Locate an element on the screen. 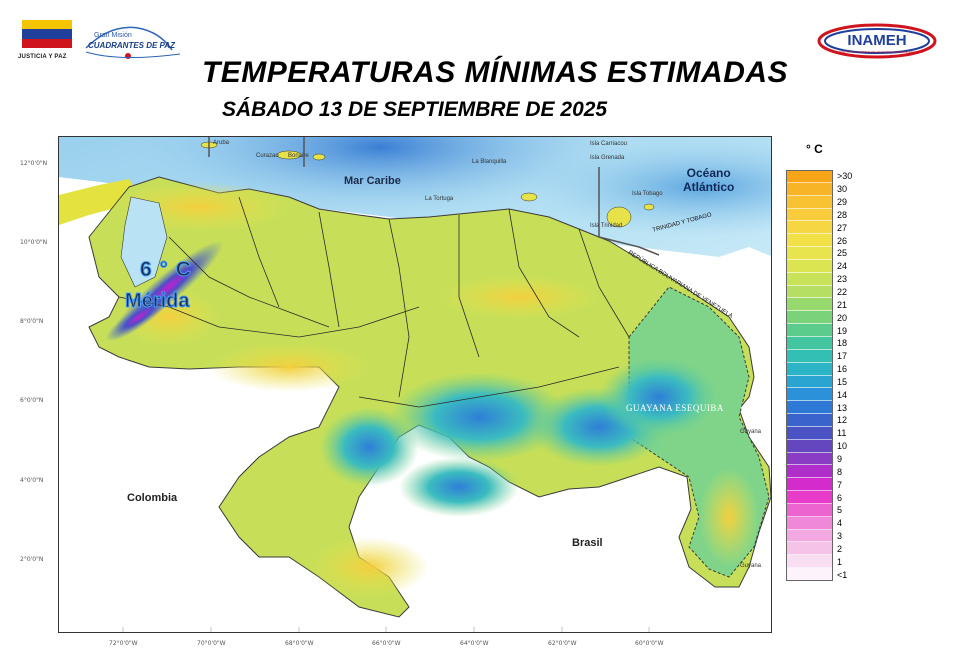 This screenshot has width=960, height=666. legend-label: 8 is located at coordinates (840, 471).